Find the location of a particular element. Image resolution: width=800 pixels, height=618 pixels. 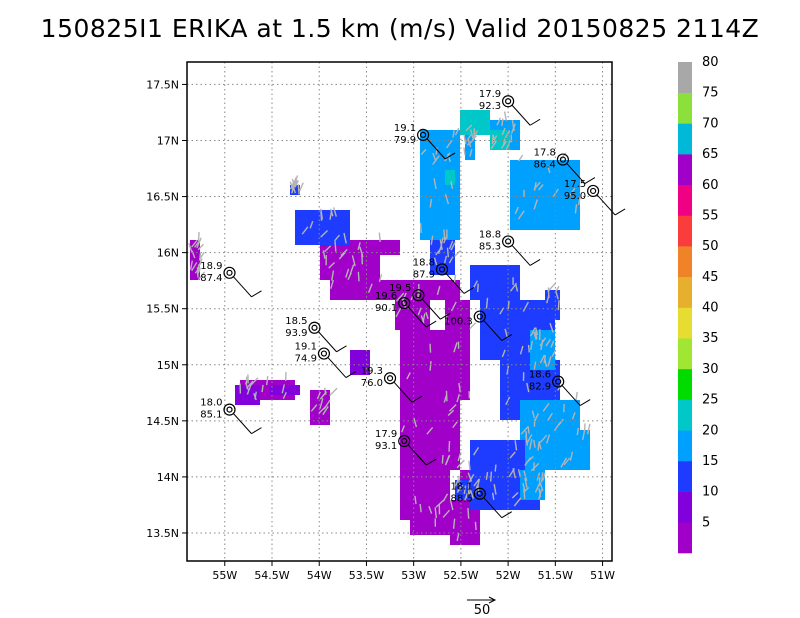

y-tick-label: 17N is located at coordinates (168, 140).